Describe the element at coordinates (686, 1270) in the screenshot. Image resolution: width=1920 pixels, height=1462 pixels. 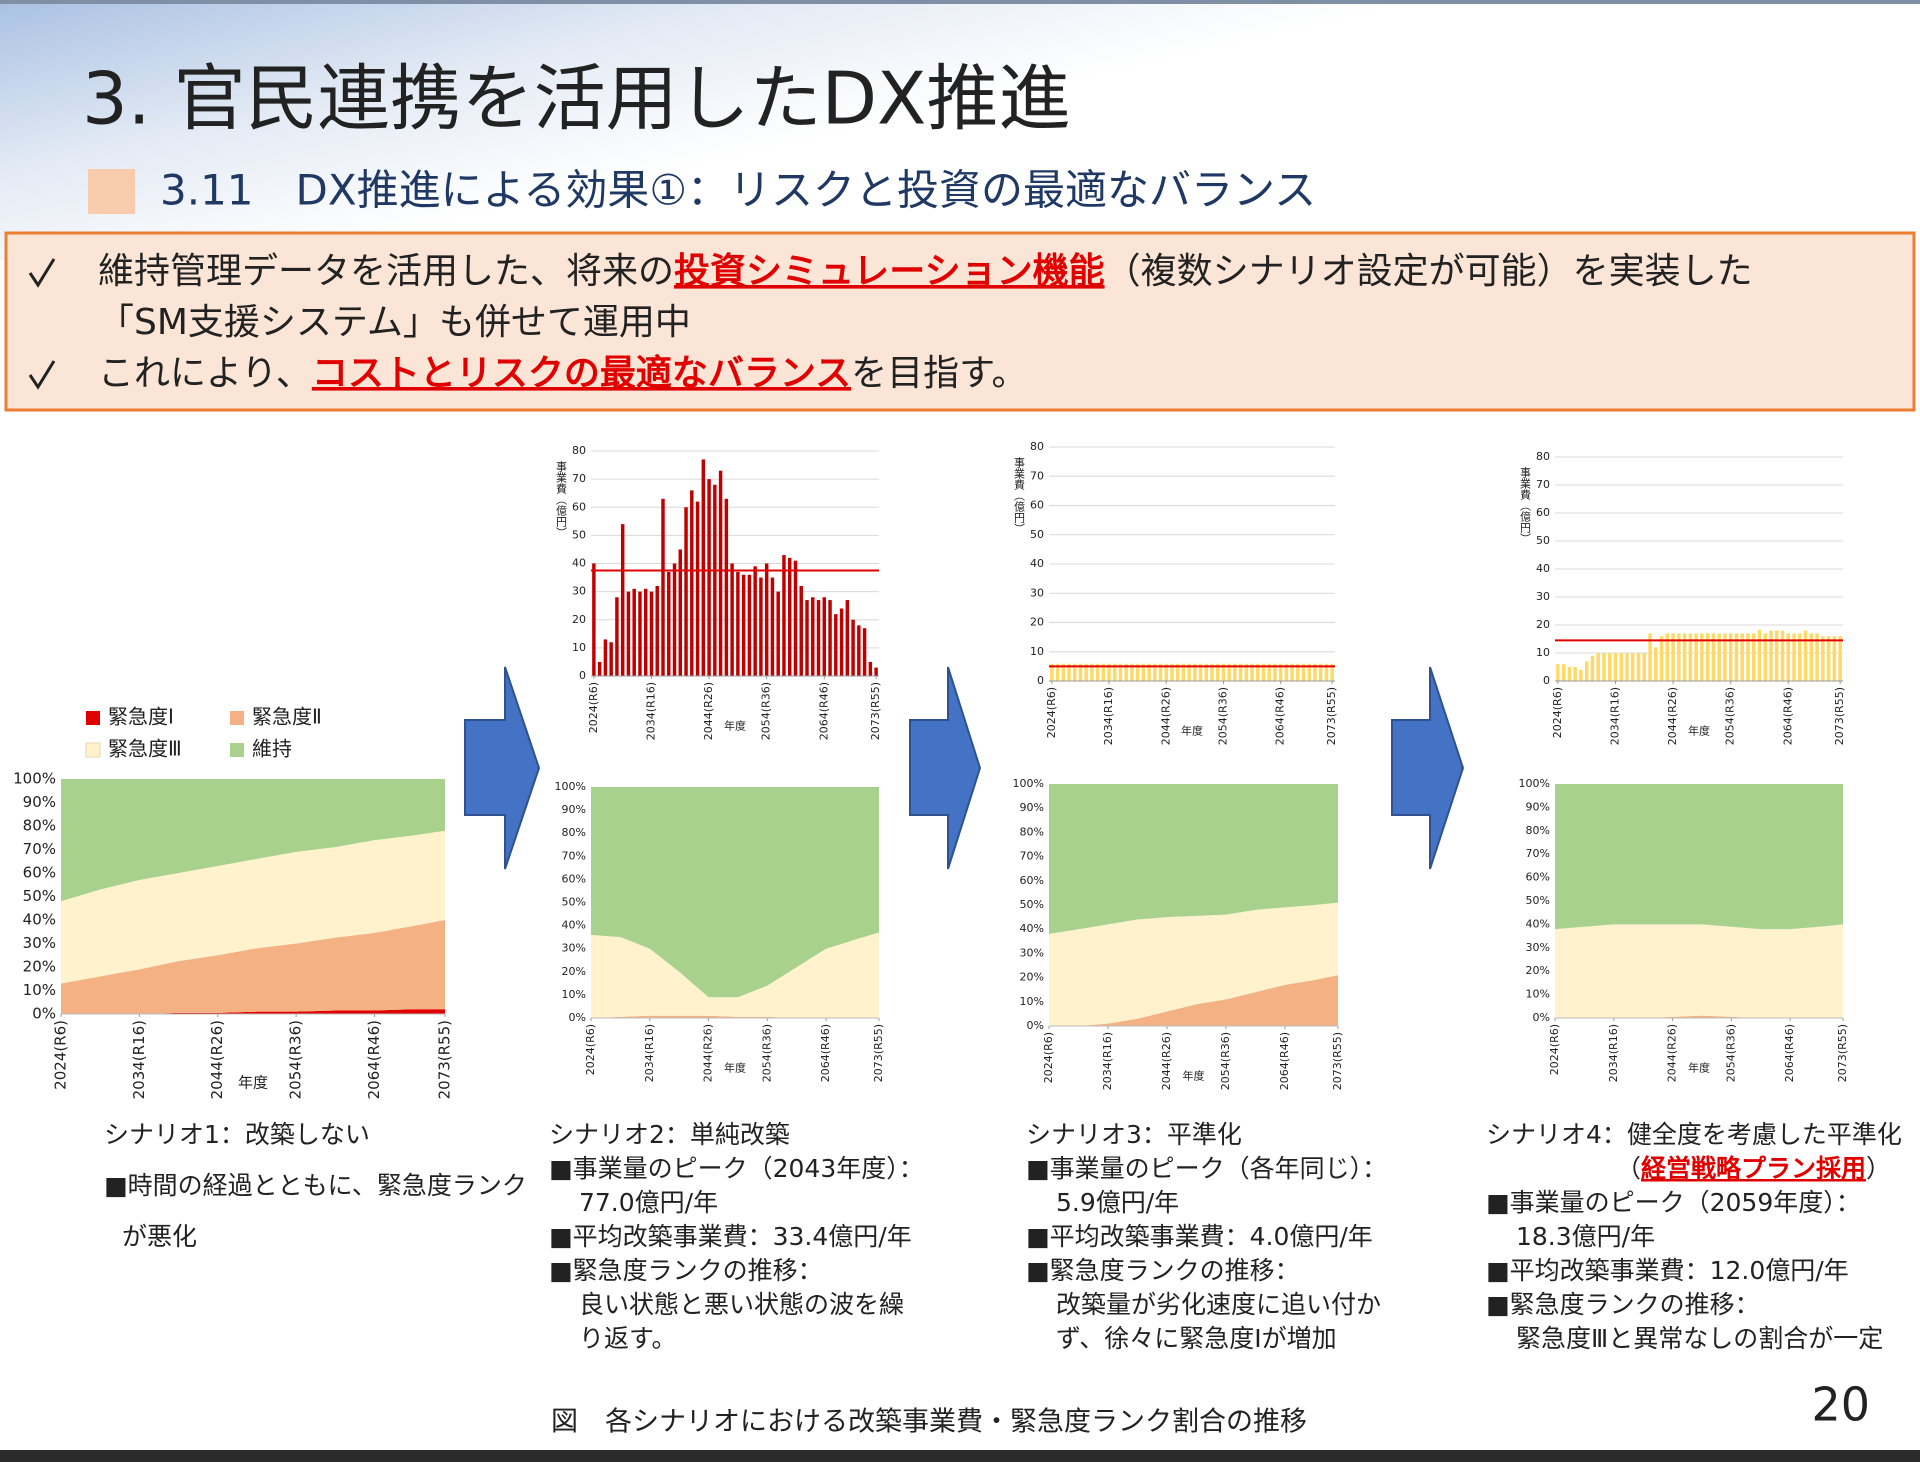
I see `caption-line: ■緊急度ランクの推移：` at that location.